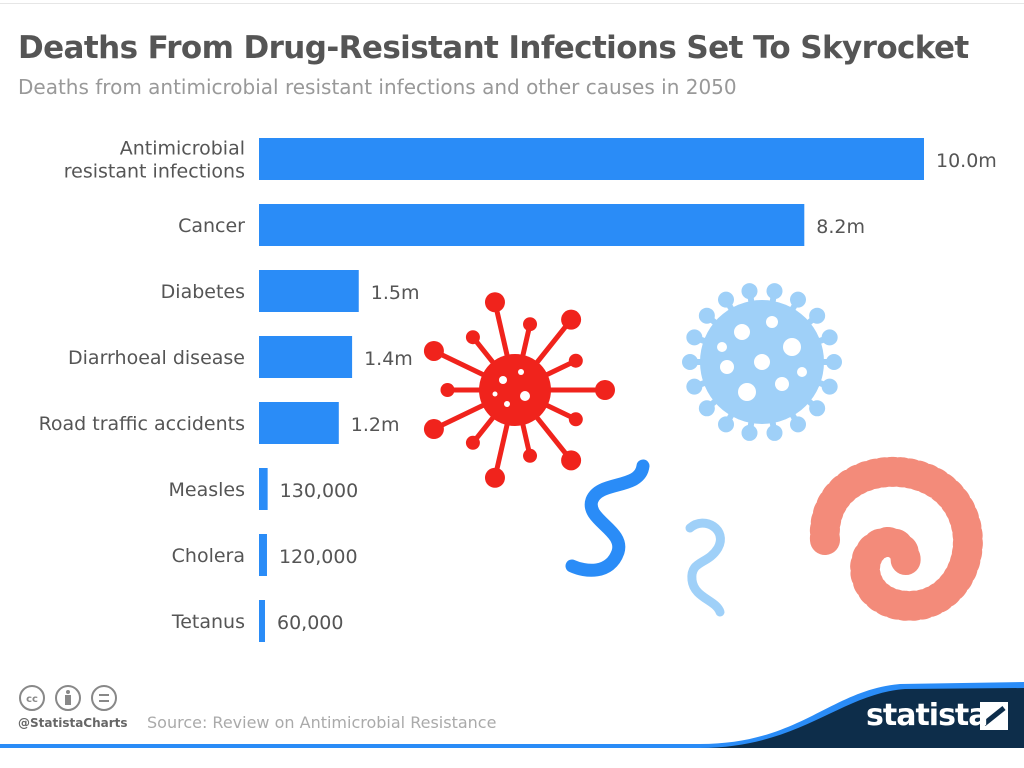 This screenshot has height=768, width=1024. Describe the element at coordinates (896, 538) in the screenshot. I see `salmon-centipede-microbe-icon` at that location.